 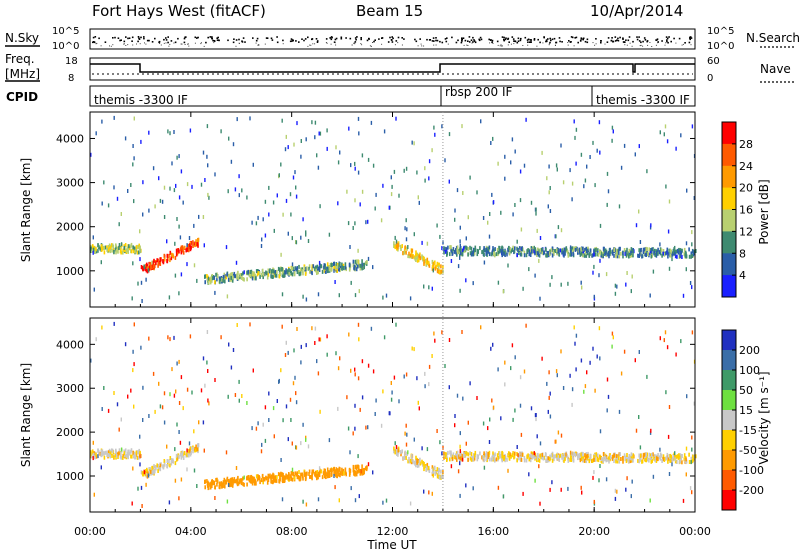 What do you see at coordinates (748, 430) in the screenshot?
I see `velocity-colorbar-tick-label: -15` at bounding box center [748, 430].